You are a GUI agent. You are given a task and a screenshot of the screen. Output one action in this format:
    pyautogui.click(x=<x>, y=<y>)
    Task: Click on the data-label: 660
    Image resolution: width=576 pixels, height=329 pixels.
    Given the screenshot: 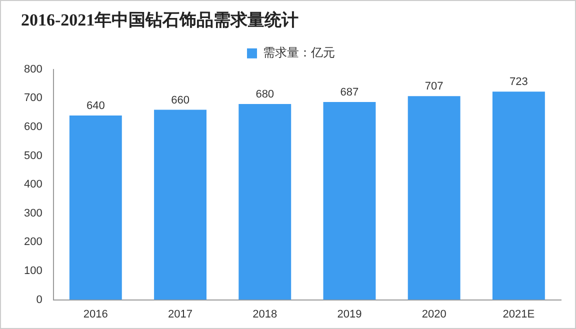 What is the action you would take?
    pyautogui.click(x=180, y=100)
    